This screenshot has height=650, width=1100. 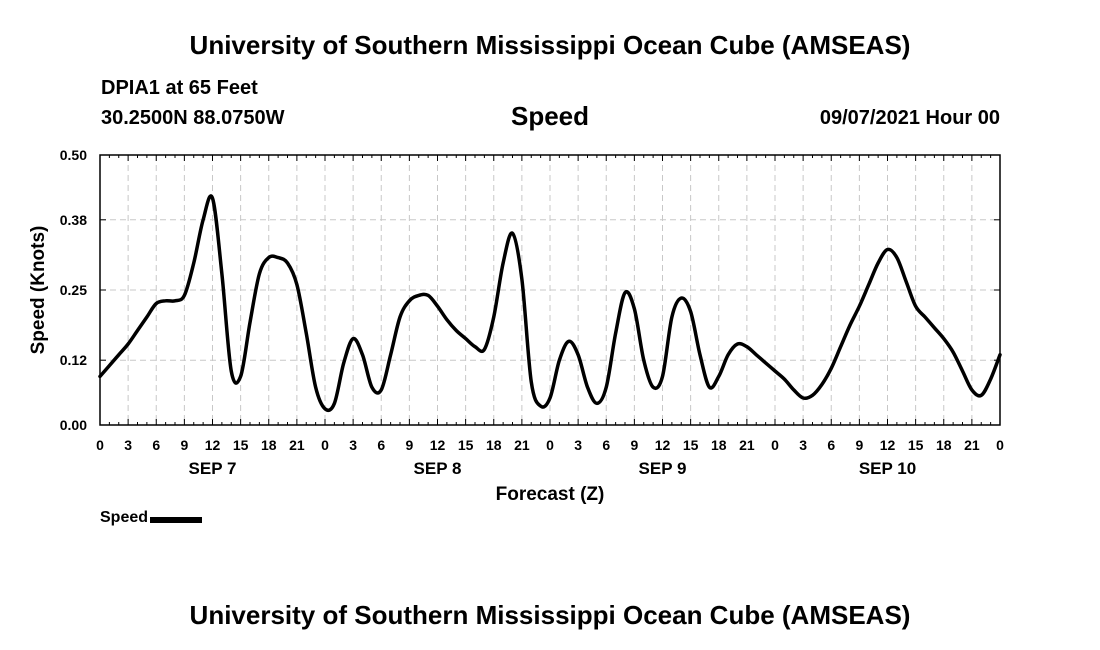 What do you see at coordinates (73, 360) in the screenshot?
I see `y-tick-label: 0.12` at bounding box center [73, 360].